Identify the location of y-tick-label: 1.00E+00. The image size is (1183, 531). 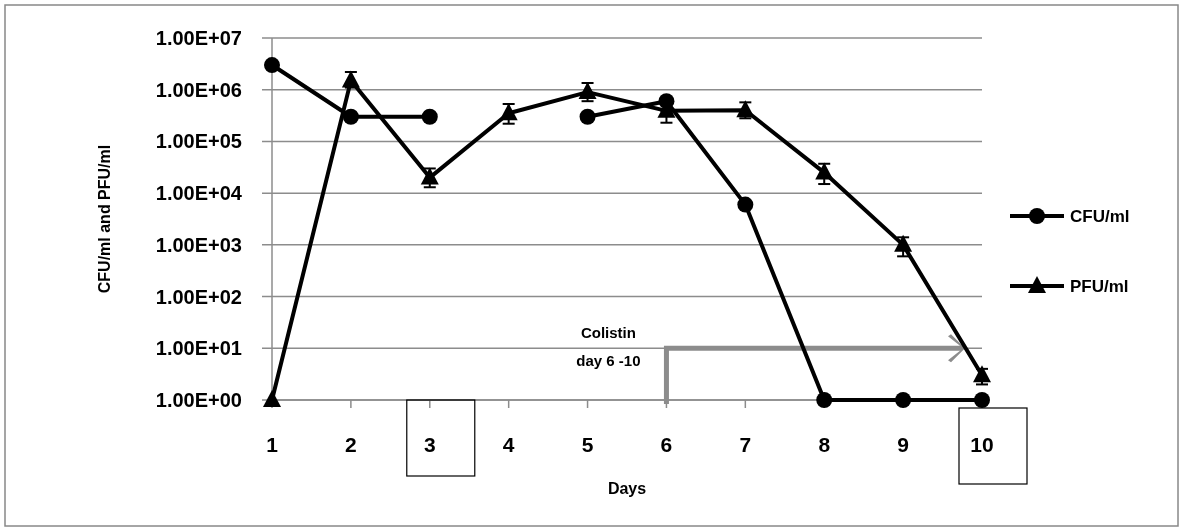
(198, 400).